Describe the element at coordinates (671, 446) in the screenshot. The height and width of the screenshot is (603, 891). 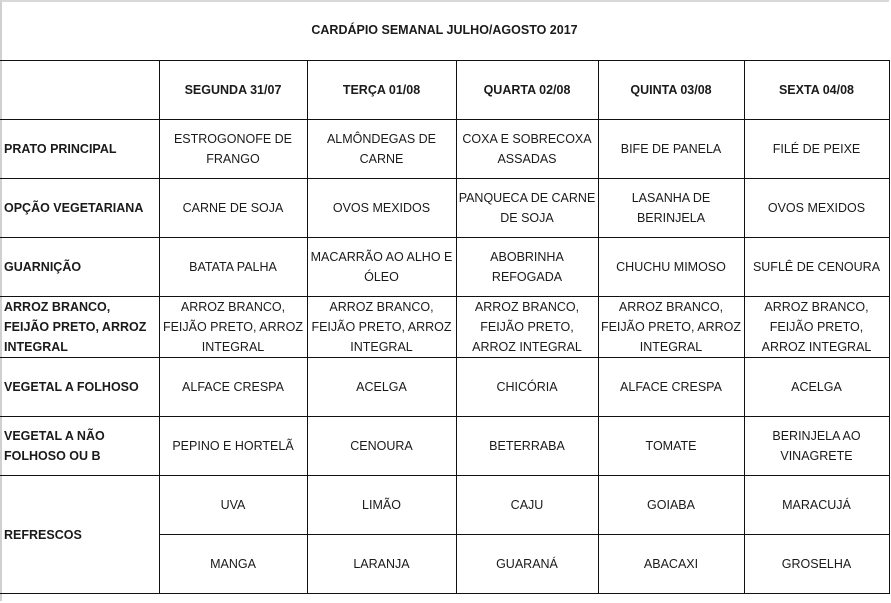
I see `menu-cell: TOMATE` at that location.